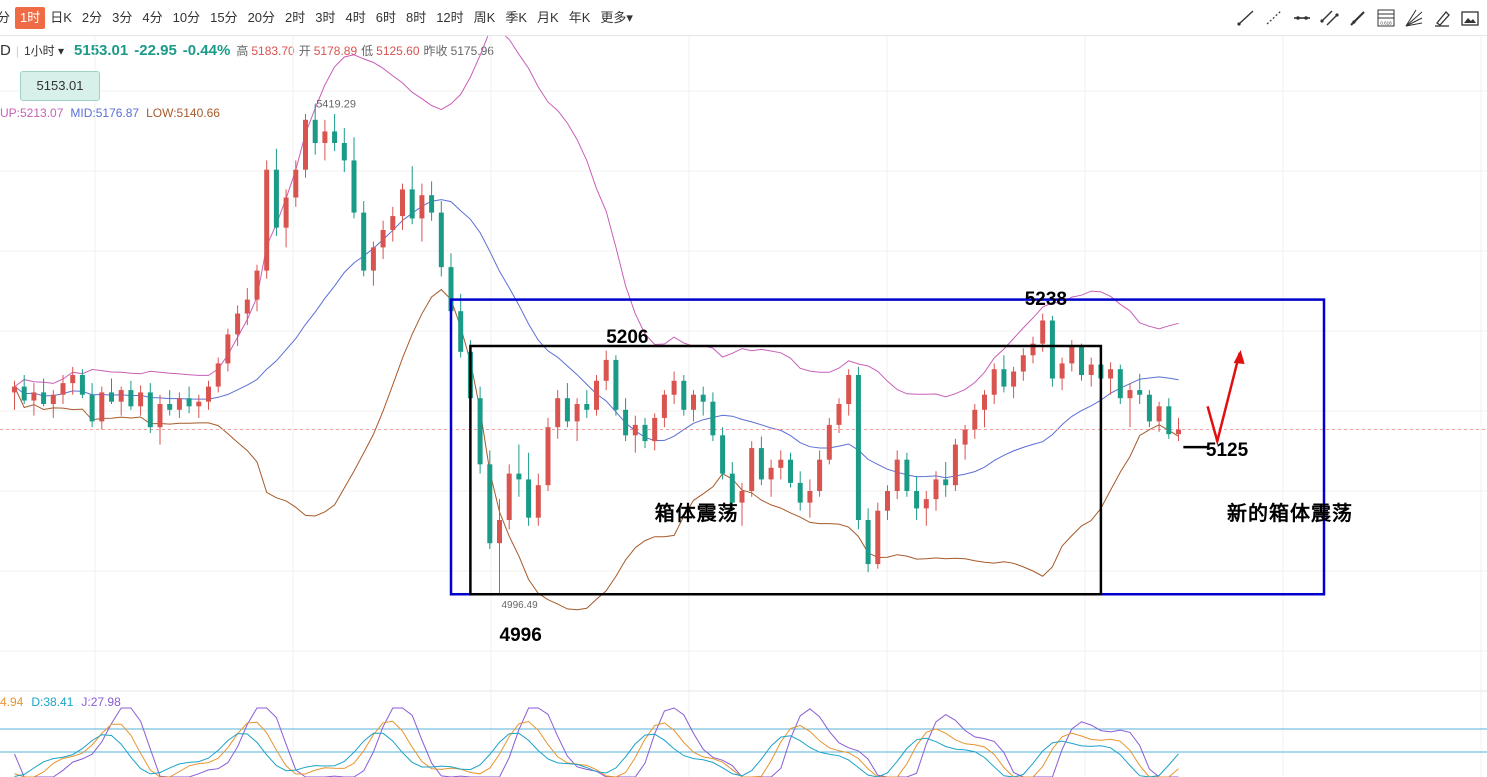 This screenshot has width=1487, height=777. What do you see at coordinates (697, 513) in the screenshot?
I see `chart-annotation: 箱体震荡` at bounding box center [697, 513].